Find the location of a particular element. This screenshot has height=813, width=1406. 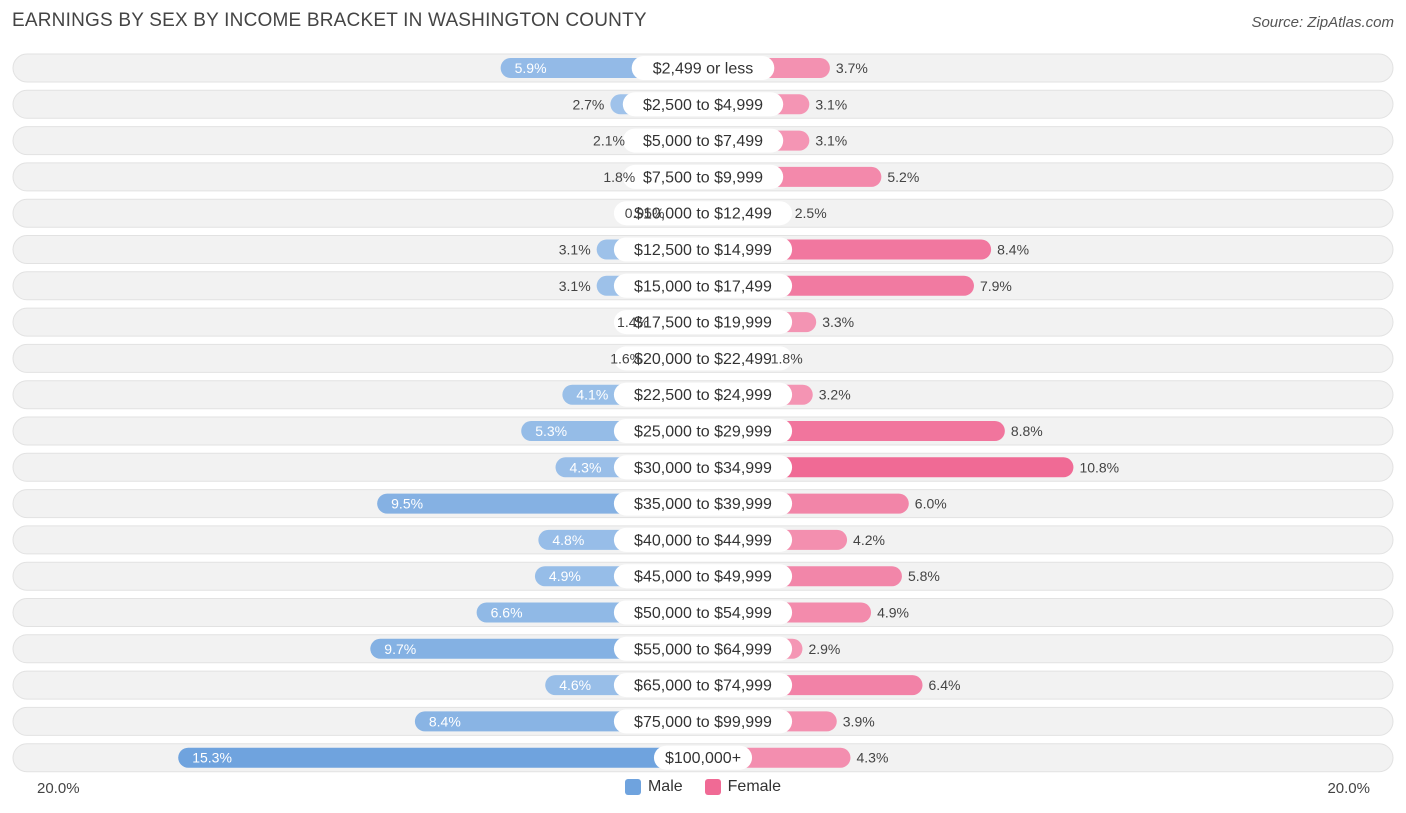

female-value-label: 3.7% is located at coordinates (852, 68).